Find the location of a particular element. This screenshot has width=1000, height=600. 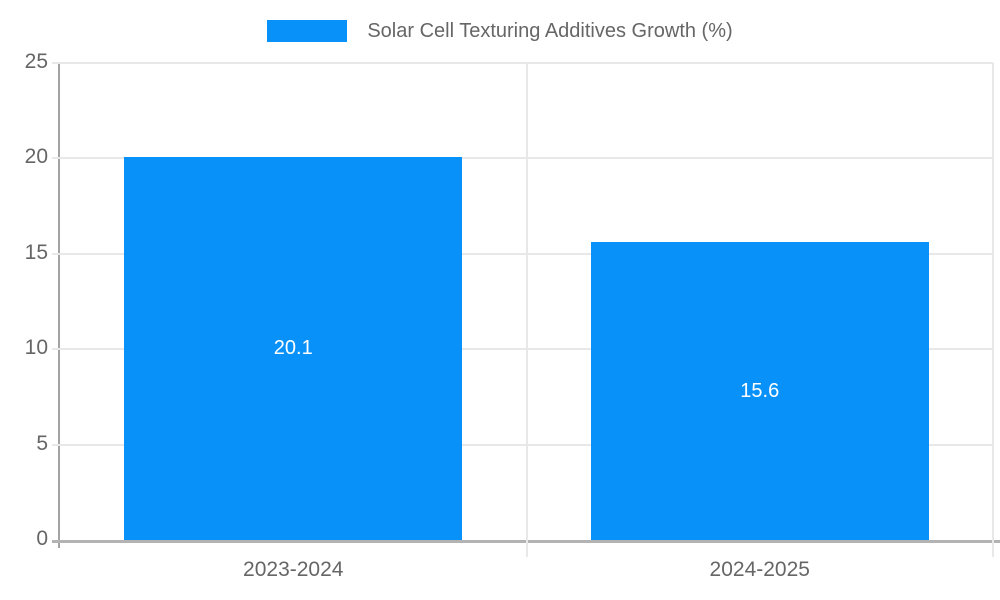

y-tick-label: 20 is located at coordinates (36, 157).